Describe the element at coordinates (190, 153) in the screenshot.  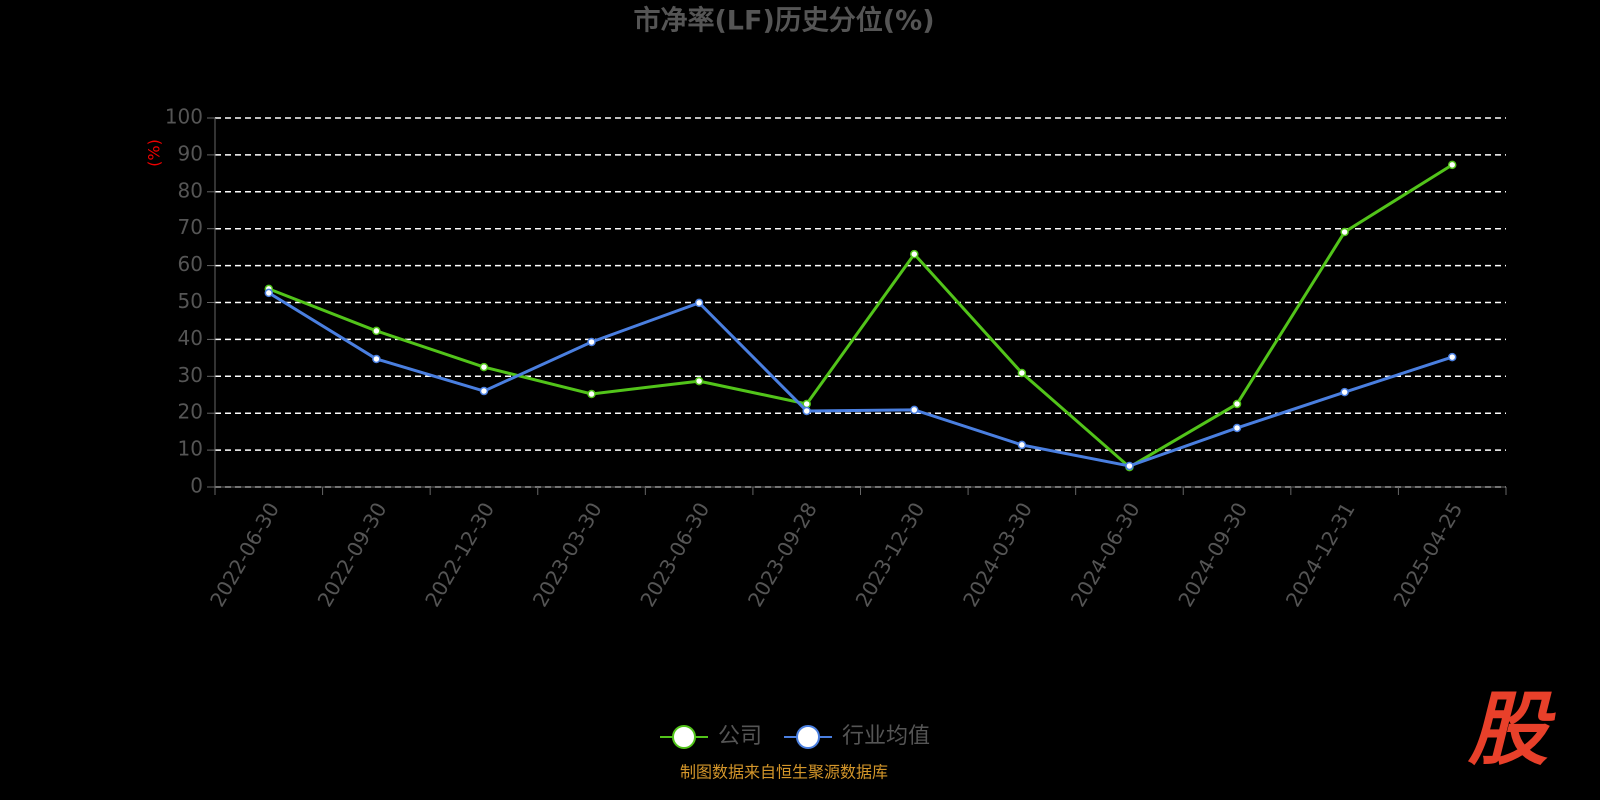
I see `y-tick-label: 90` at that location.